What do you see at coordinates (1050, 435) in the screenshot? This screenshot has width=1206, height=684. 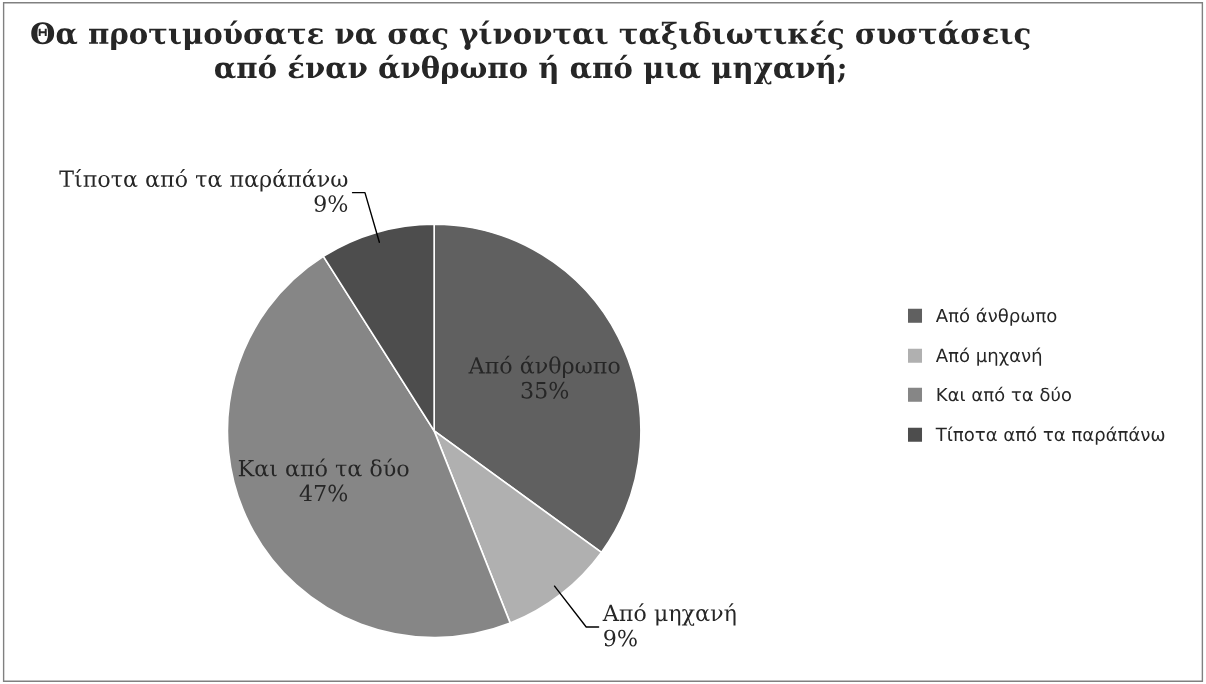 I see `legend-label: Τίποτα από τα παράπάνω` at bounding box center [1050, 435].